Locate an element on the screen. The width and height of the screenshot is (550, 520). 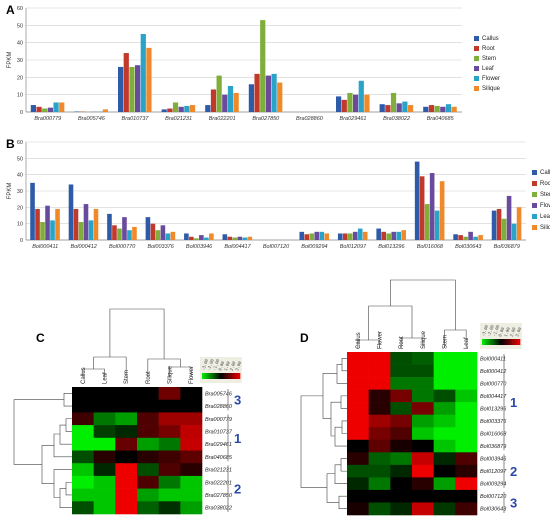
y-tick-label: 60 is located at coordinates (20, 143).